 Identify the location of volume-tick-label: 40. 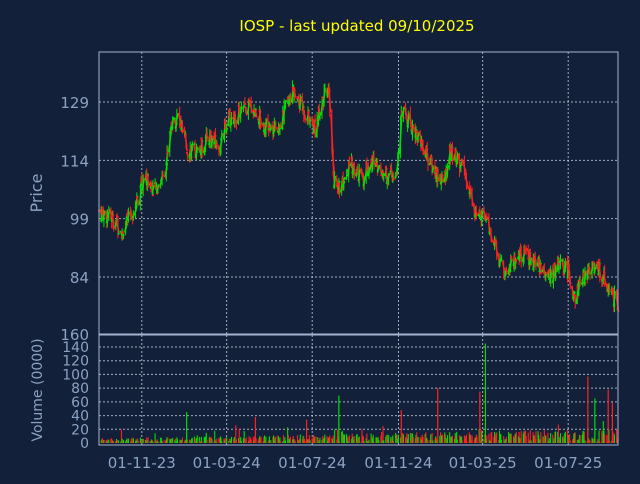
(80, 417).